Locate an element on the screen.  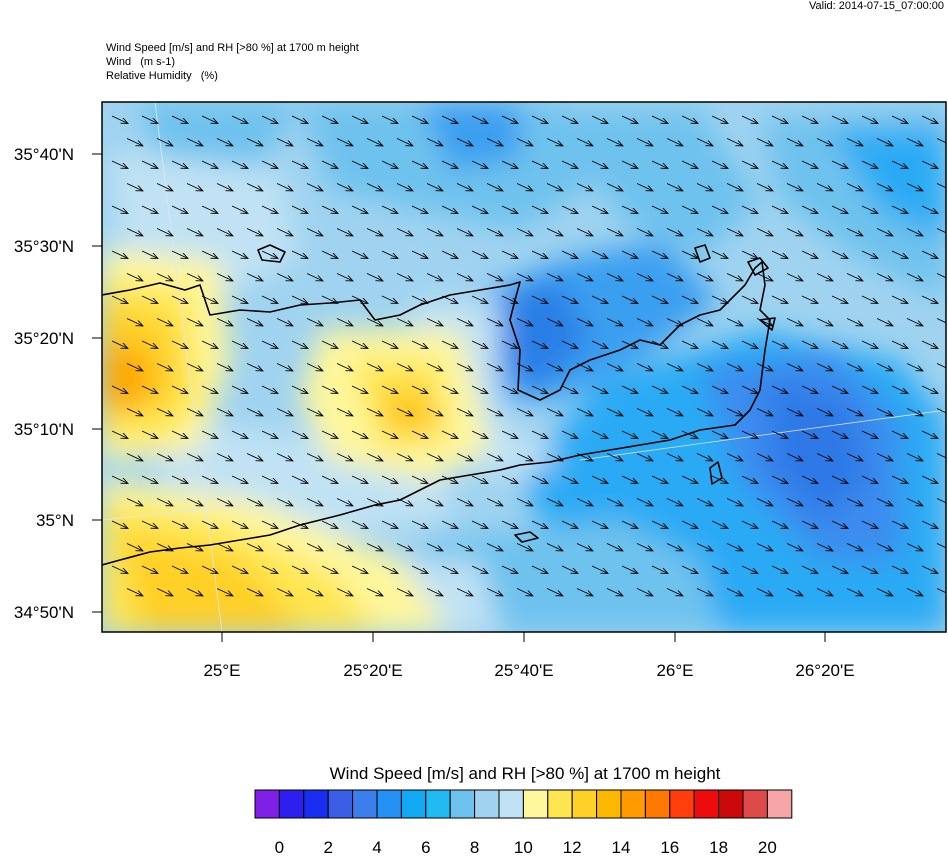
lat-label-3540: 35°40'N is located at coordinates (44, 154).